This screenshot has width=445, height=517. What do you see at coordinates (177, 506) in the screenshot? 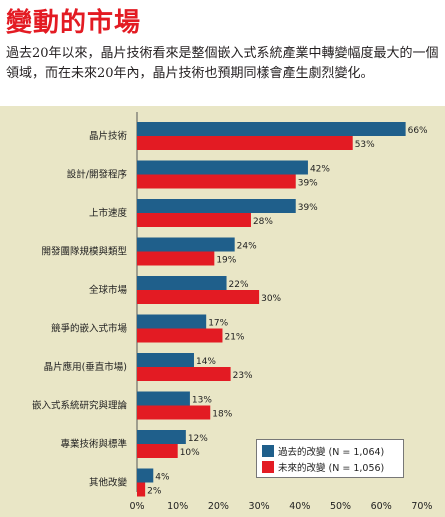
I see `x-tick-label: 10%` at bounding box center [177, 506].